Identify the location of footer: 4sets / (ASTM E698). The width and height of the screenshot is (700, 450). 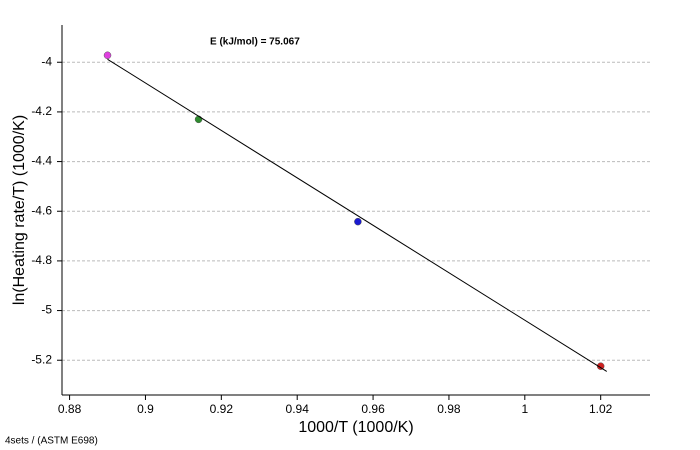
(51, 441).